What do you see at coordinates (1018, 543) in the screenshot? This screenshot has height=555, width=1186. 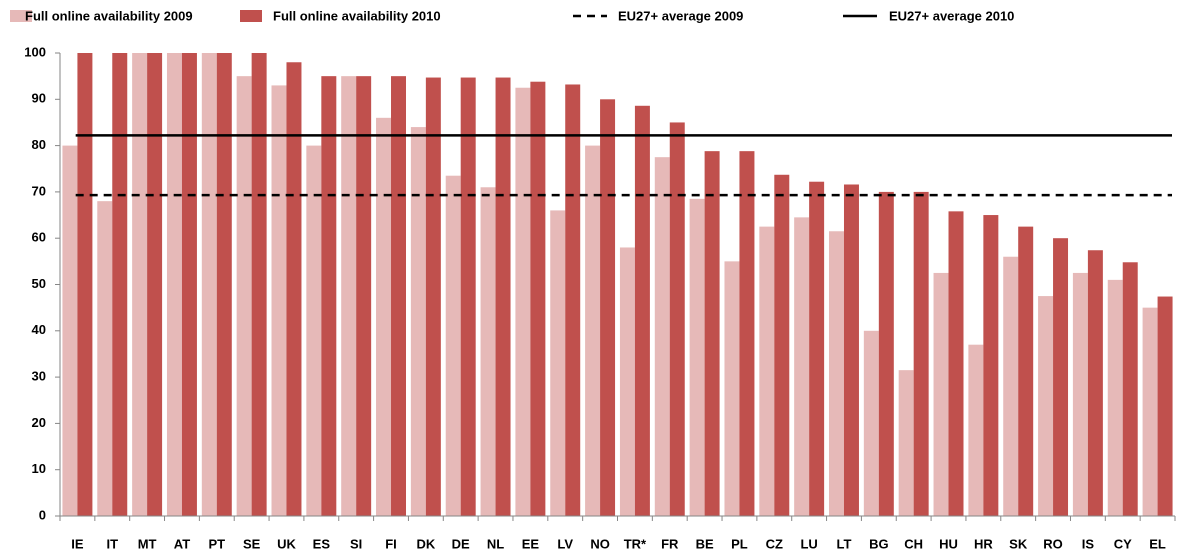 I see `x-tick-label: SK` at bounding box center [1018, 543].